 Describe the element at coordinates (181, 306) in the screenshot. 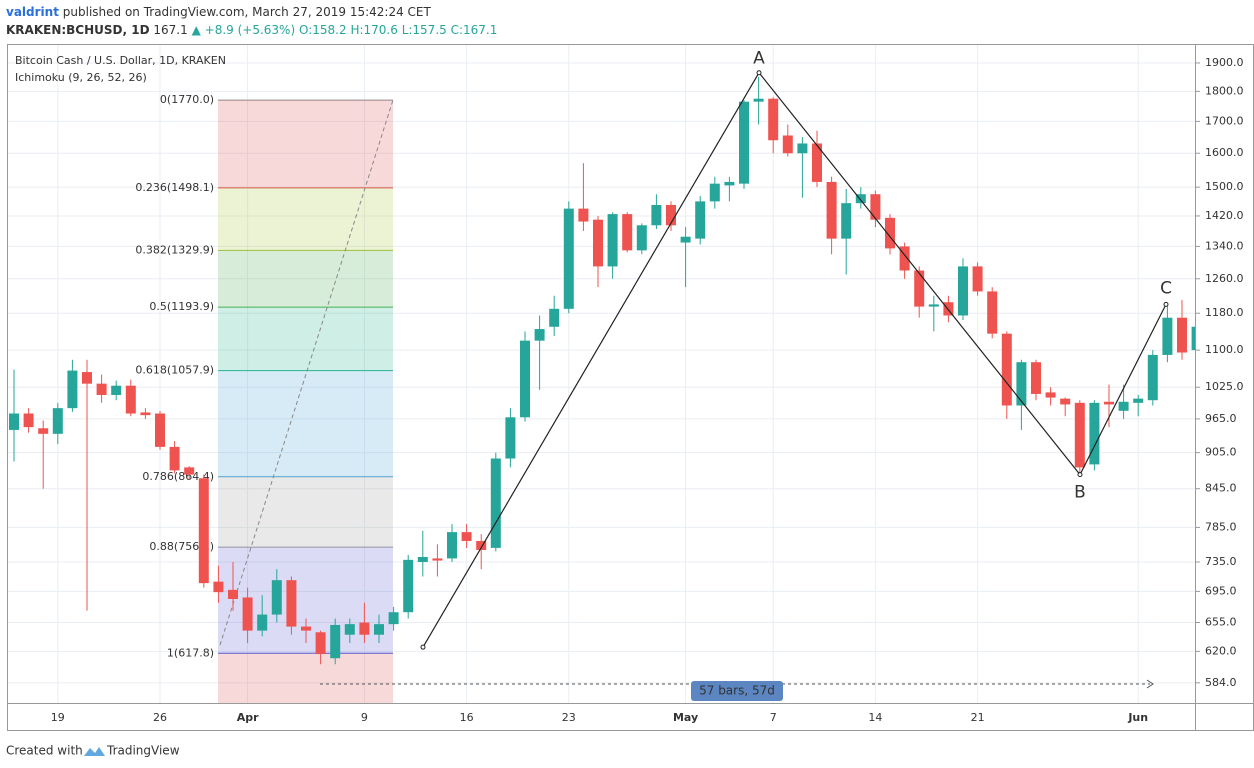

I see `fib-label: 0.5(1193.9)` at that location.